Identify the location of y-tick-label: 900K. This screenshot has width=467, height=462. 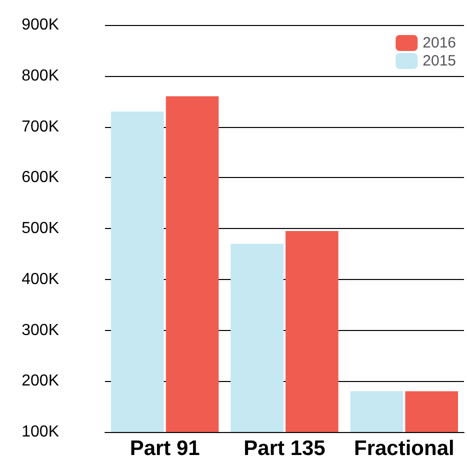
(41, 25).